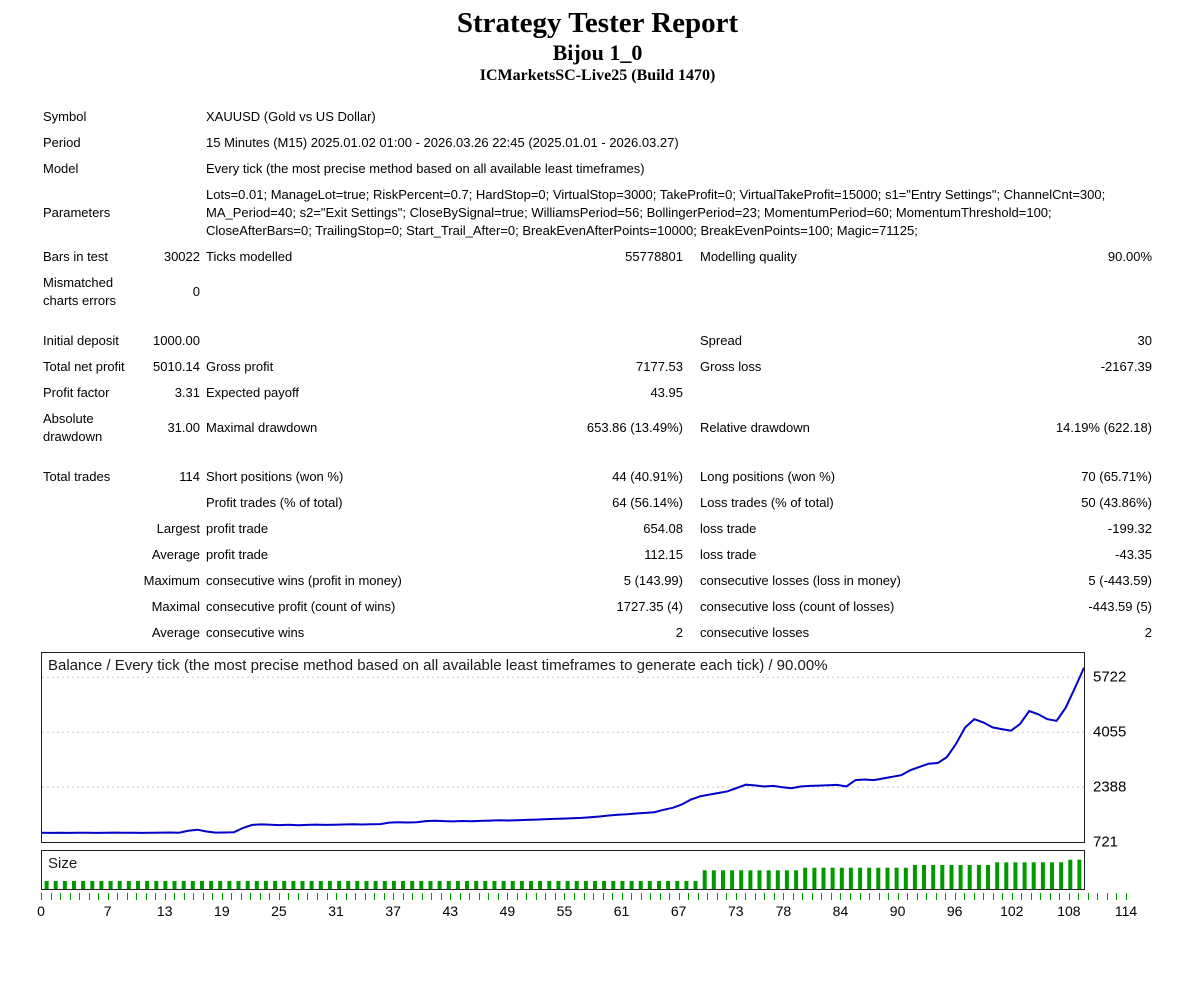  Describe the element at coordinates (274, 502) in the screenshot. I see `stat-label: Profit trades (% of total)` at that location.